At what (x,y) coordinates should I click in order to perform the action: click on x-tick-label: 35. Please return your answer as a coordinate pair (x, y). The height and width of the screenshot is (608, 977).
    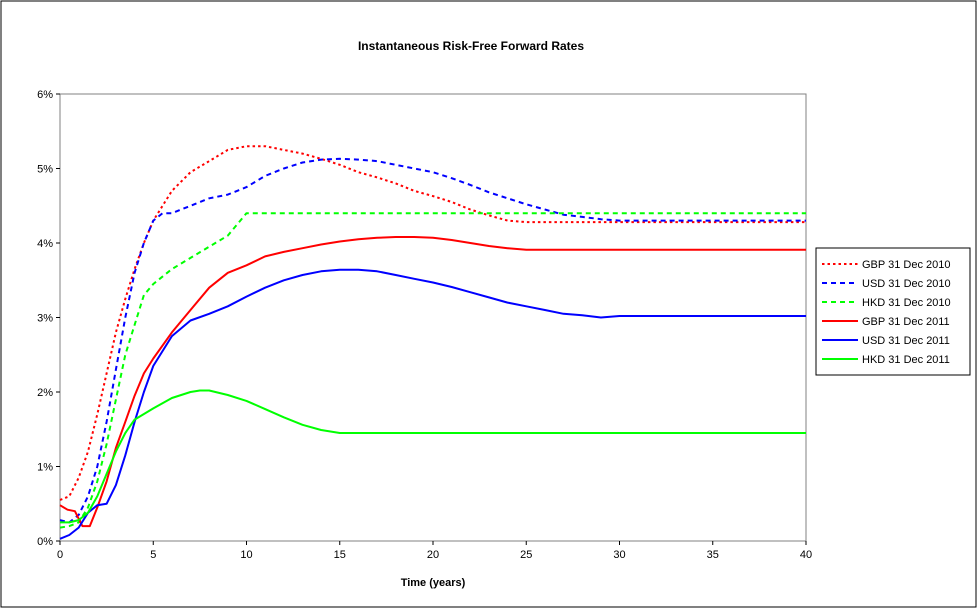
    Looking at the image, I should click on (713, 555).